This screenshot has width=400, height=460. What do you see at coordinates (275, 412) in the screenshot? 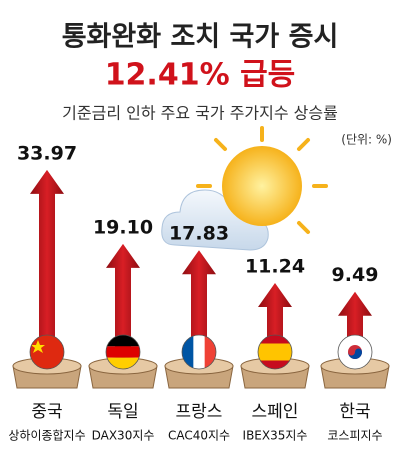
I see `category-label: 스페인` at bounding box center [275, 412].